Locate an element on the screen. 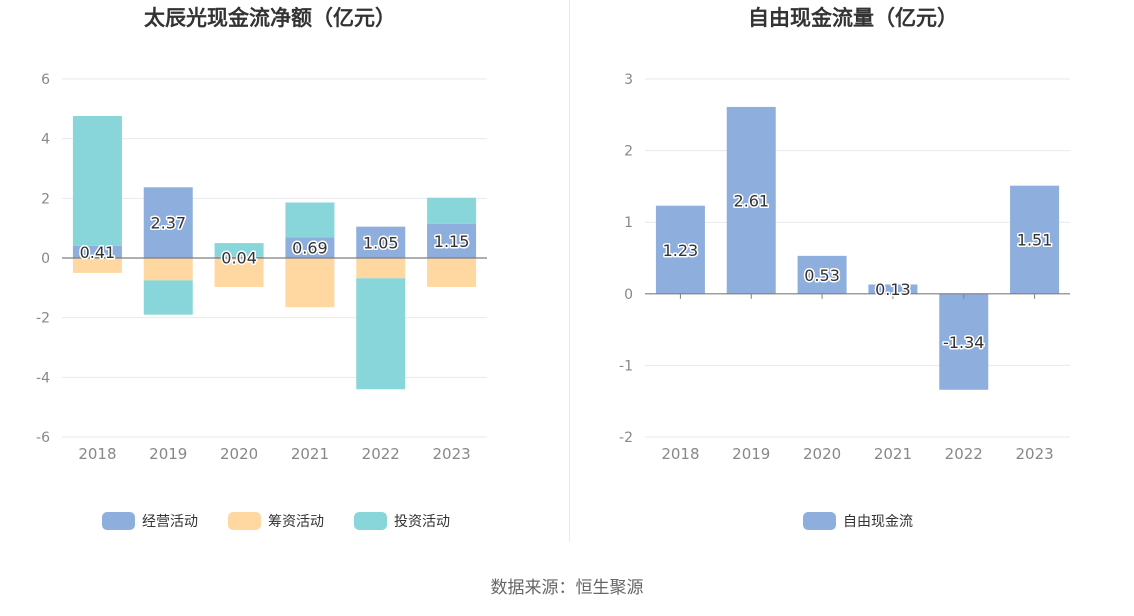  data-label: 0.41 is located at coordinates (98, 252).